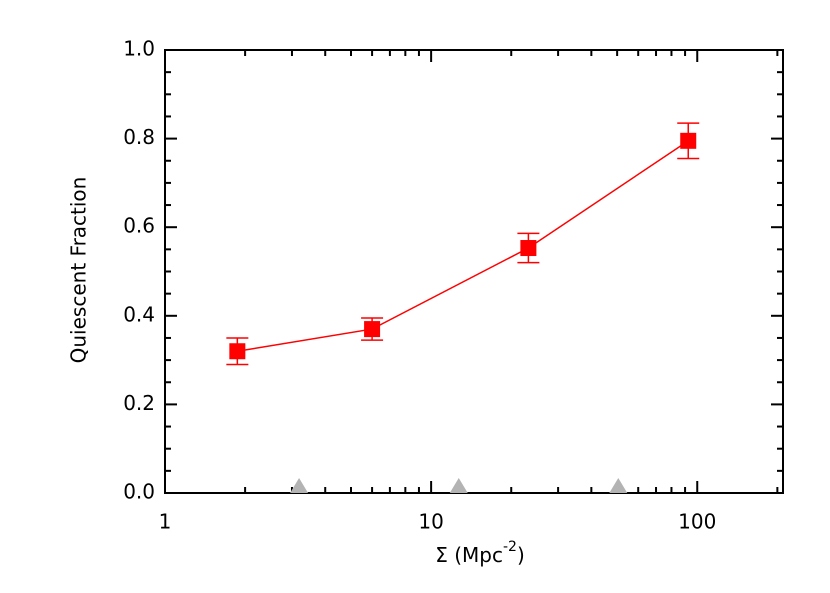  I want to click on y-tick-label: 0.6, so click(139, 226).